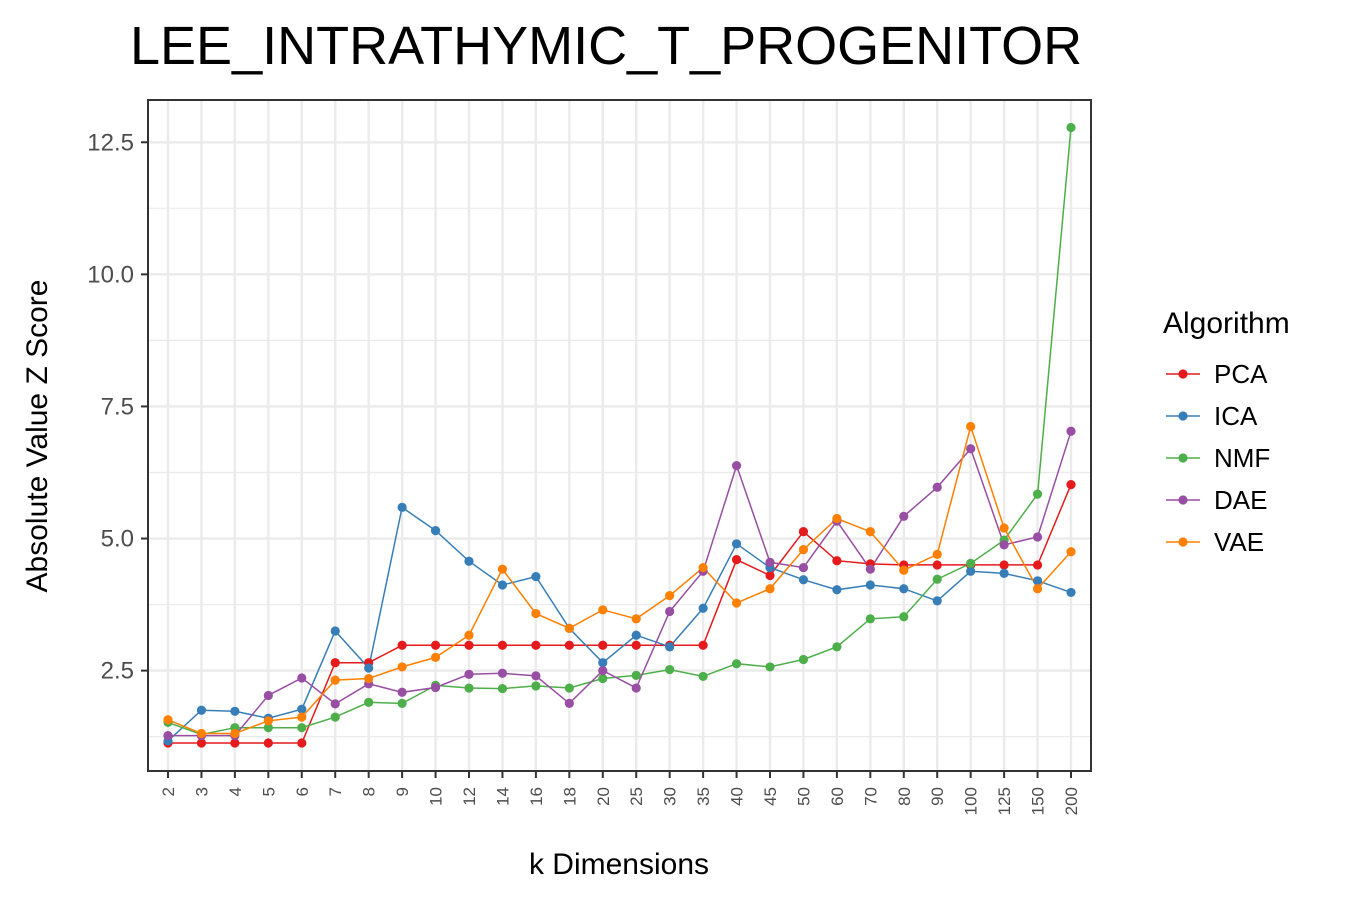 Image resolution: width=1350 pixels, height=900 pixels. Describe the element at coordinates (335, 791) in the screenshot. I see `x-tick-label: 7` at that location.